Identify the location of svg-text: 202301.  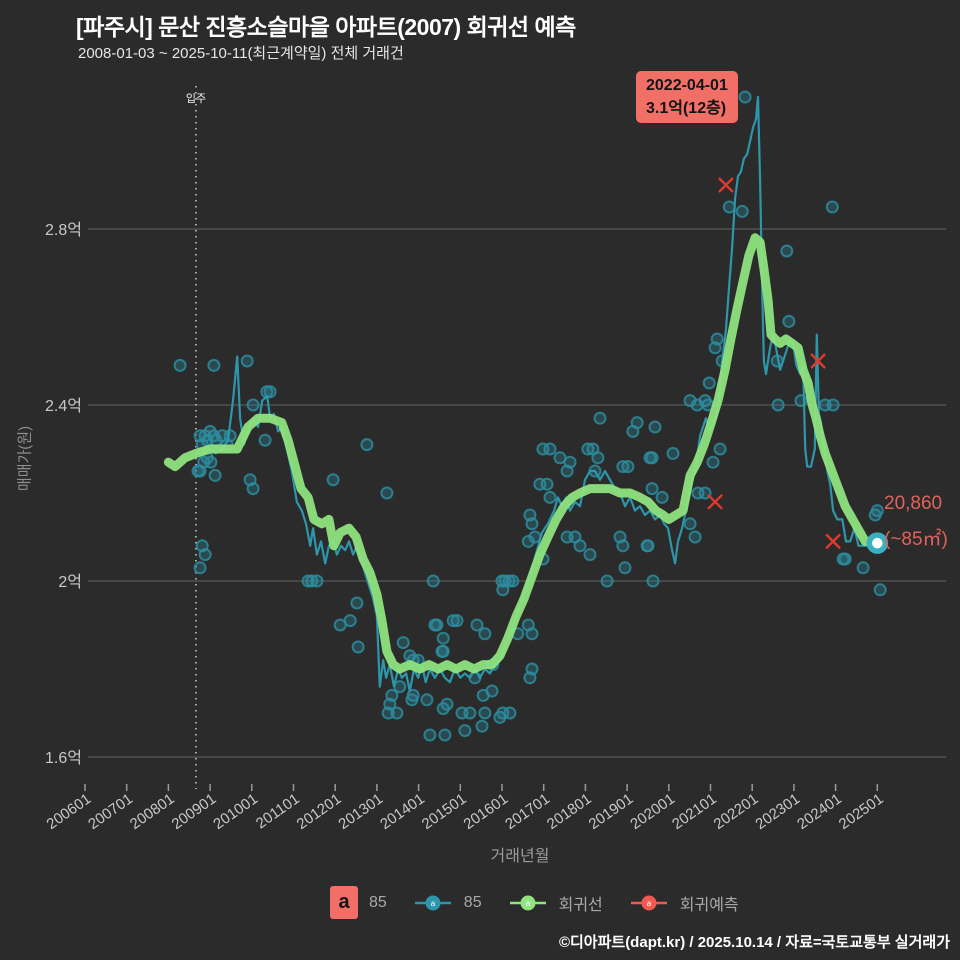
(777, 811).